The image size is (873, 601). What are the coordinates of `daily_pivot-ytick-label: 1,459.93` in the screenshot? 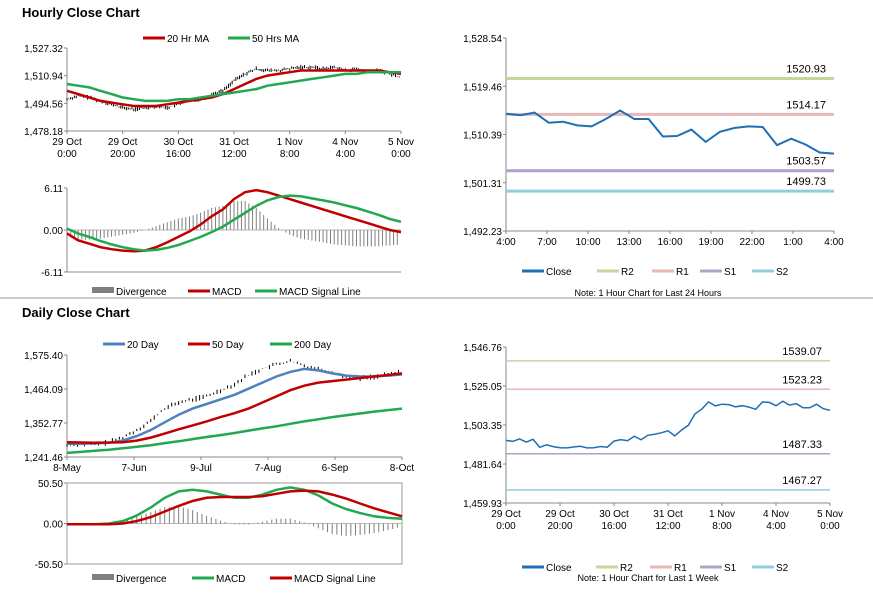 It's located at (482, 504).